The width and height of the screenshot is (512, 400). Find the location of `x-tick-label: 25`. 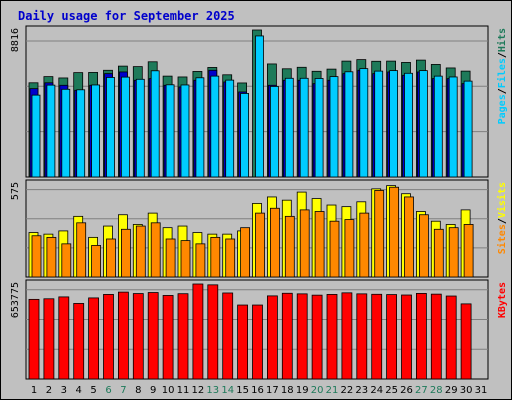

x-tick-label: 25 is located at coordinates (391, 390).